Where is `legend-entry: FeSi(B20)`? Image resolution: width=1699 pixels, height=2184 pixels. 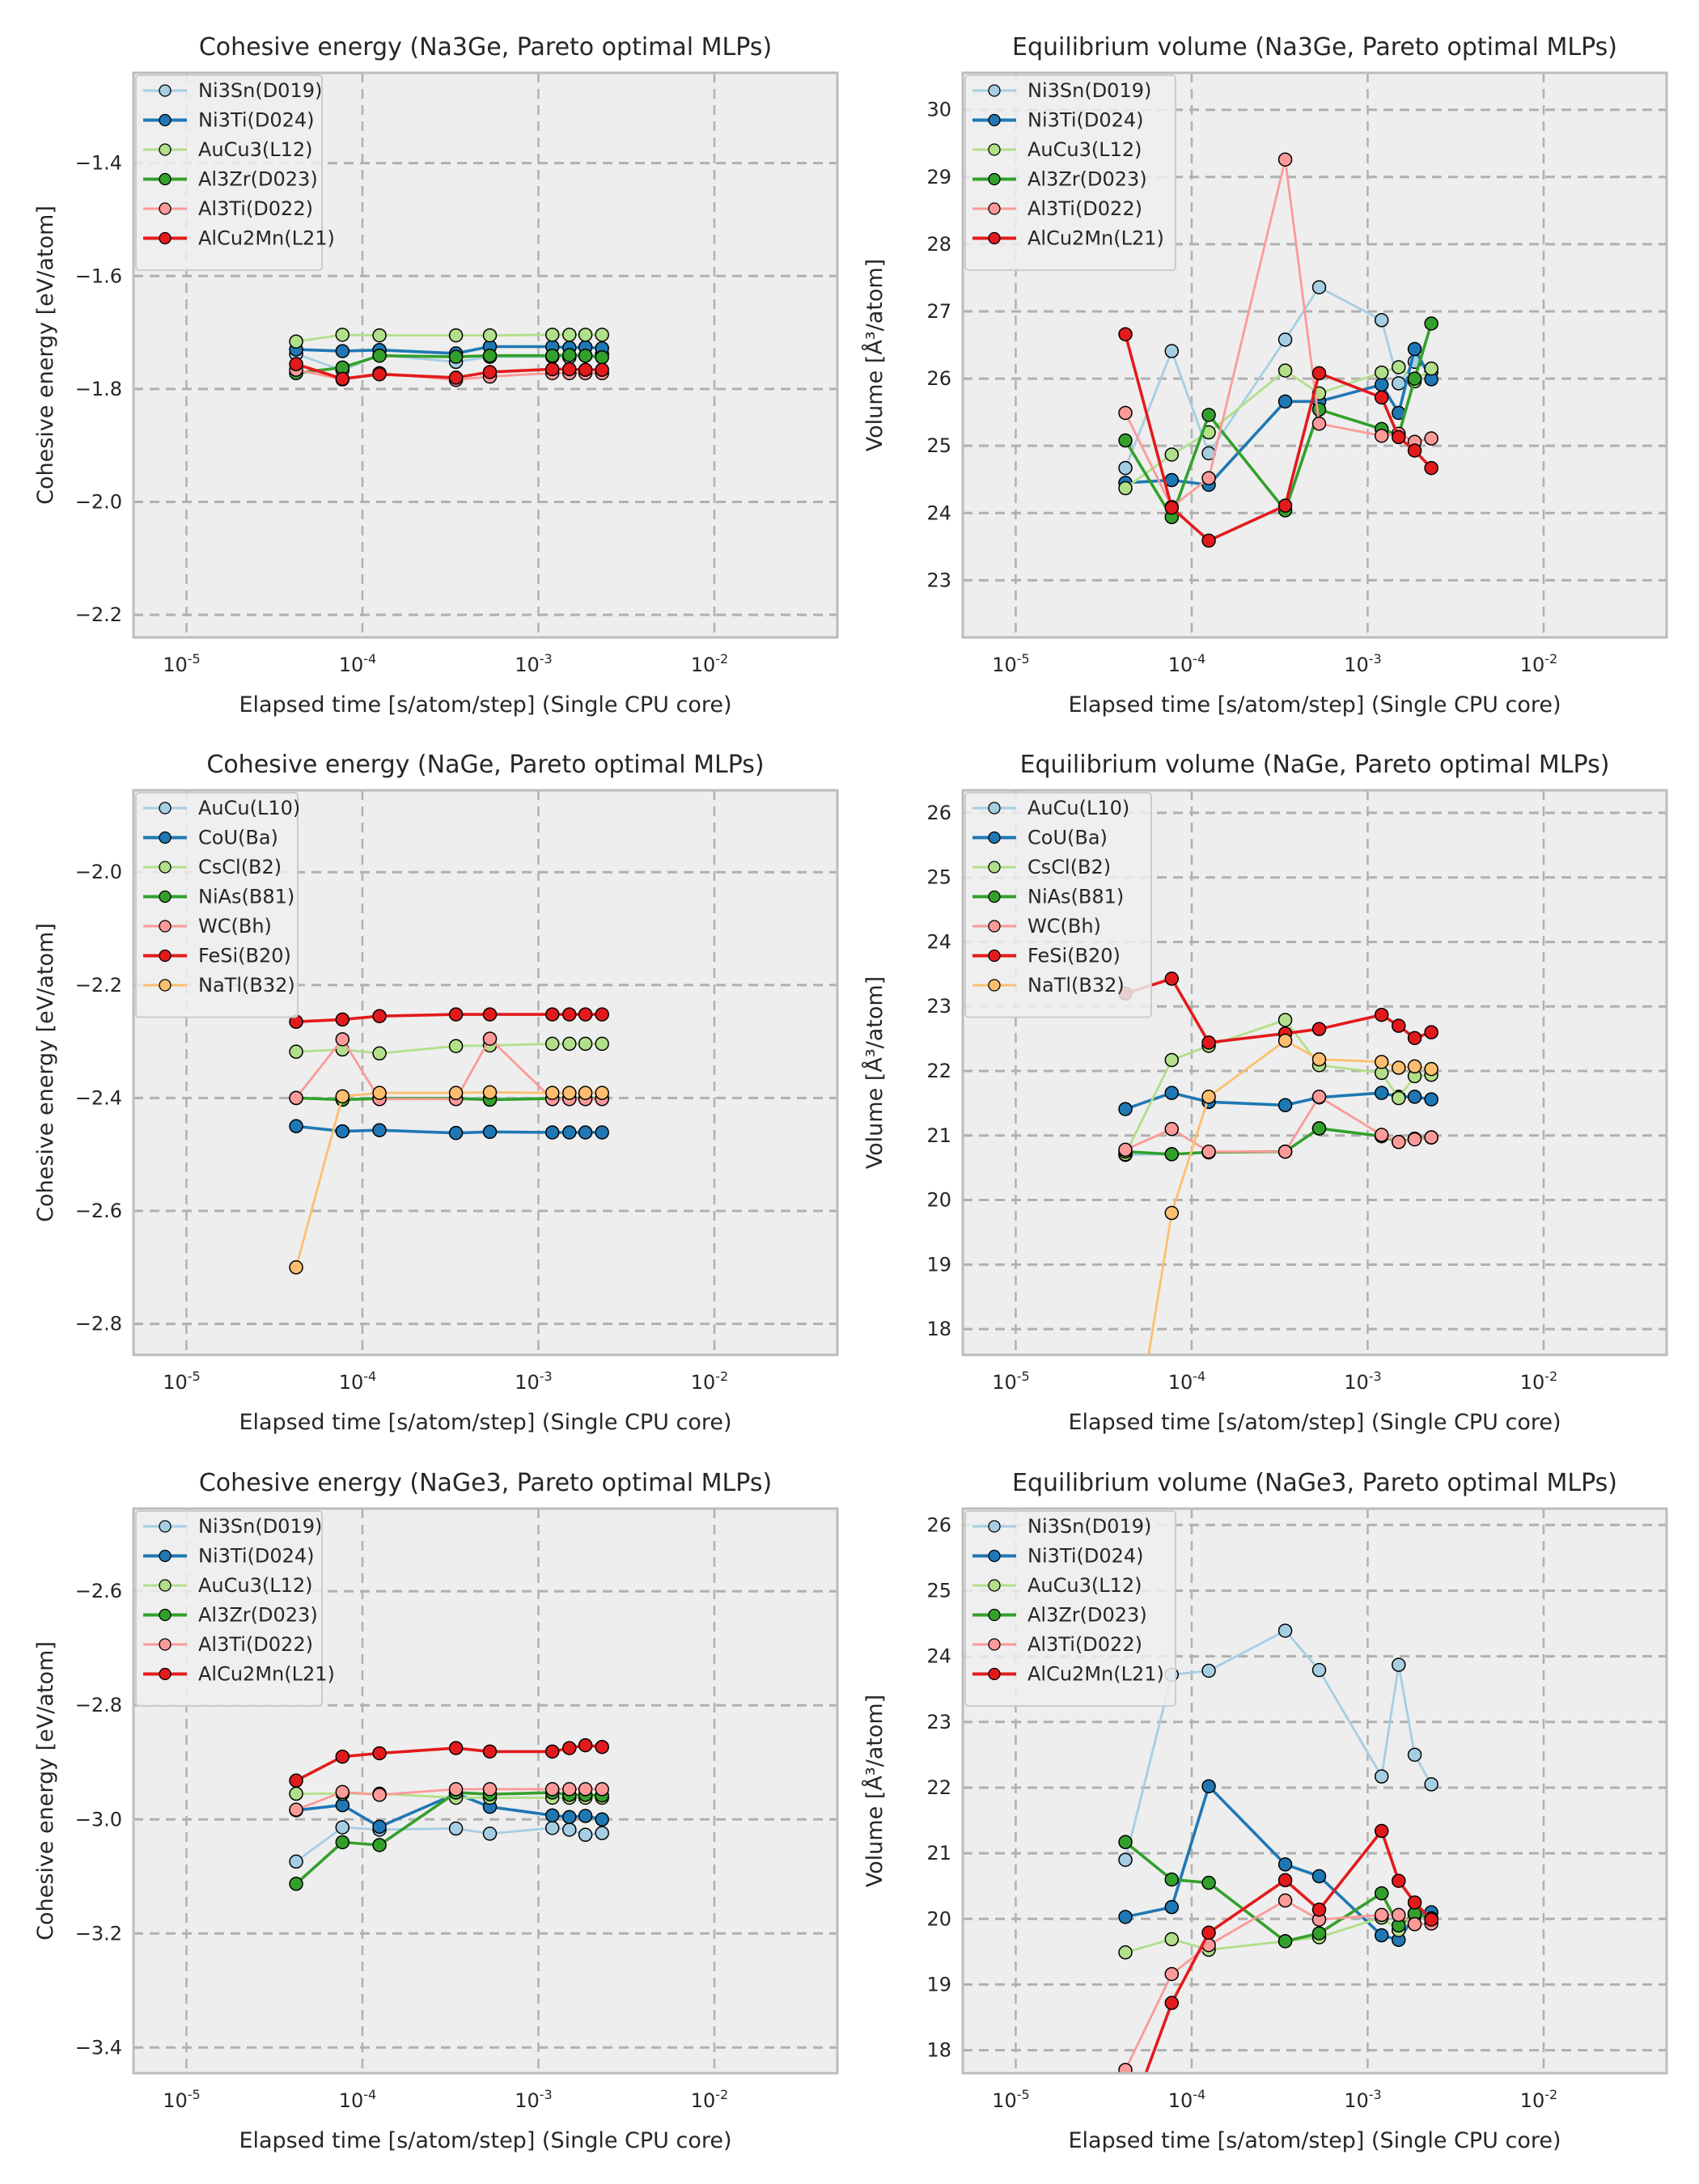 legend-entry: FeSi(B20) is located at coordinates (1074, 956).